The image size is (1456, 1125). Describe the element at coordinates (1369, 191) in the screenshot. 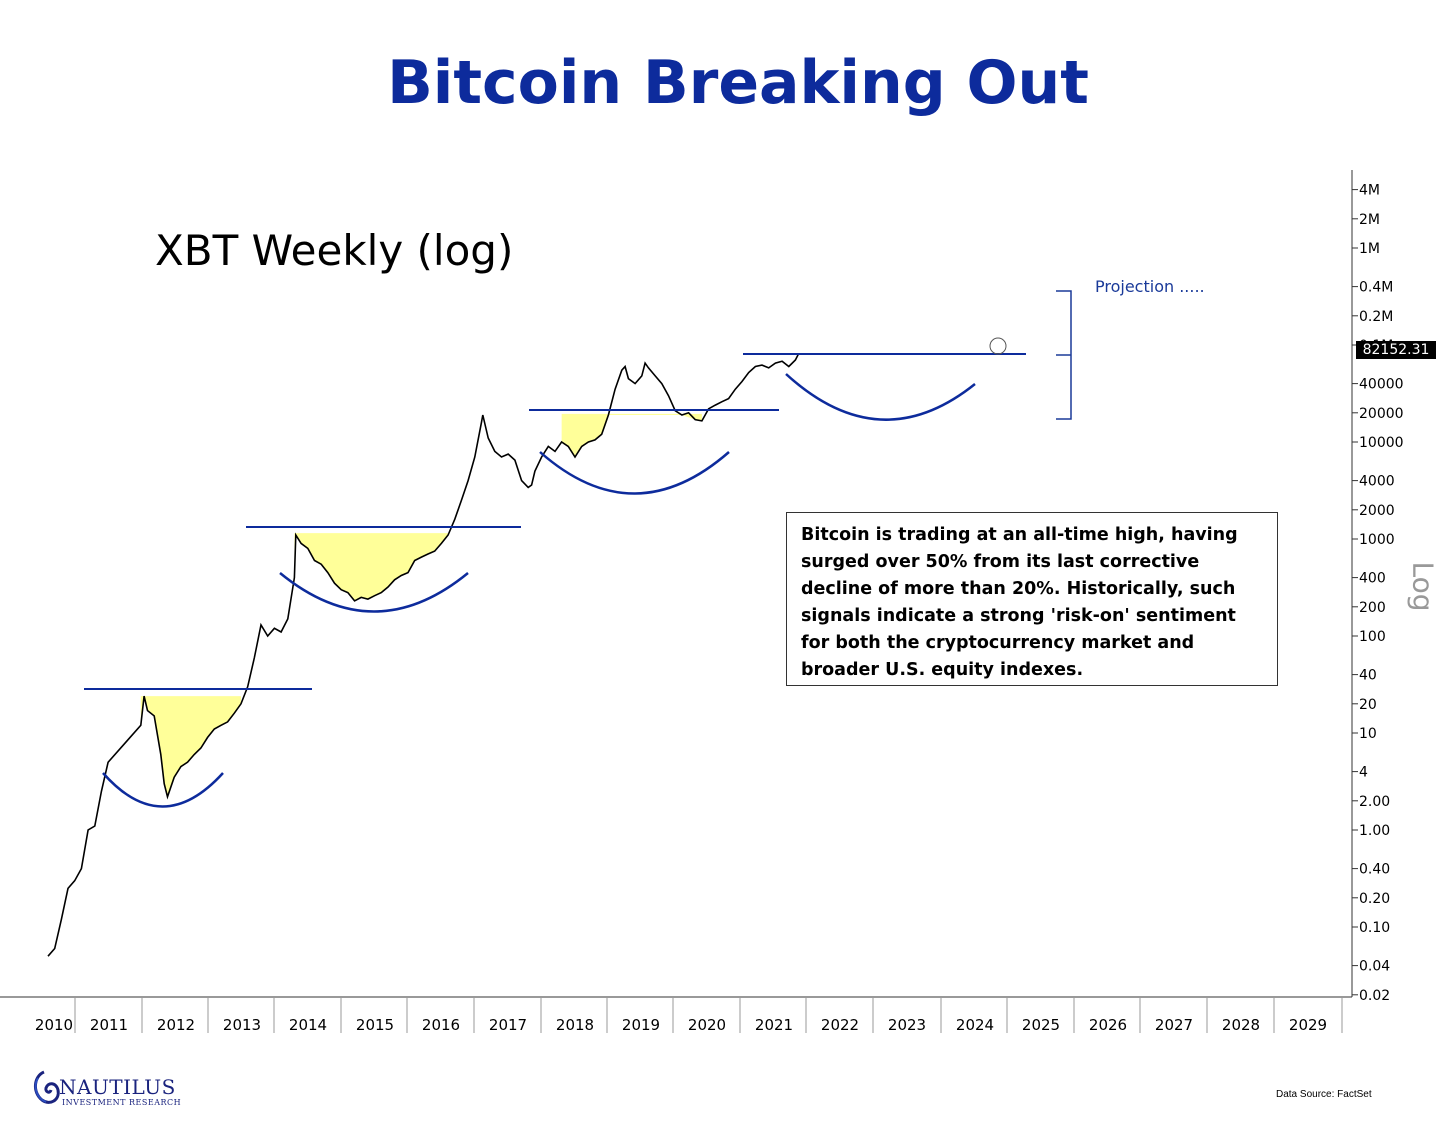

I see `y-tick-label: 4M` at that location.